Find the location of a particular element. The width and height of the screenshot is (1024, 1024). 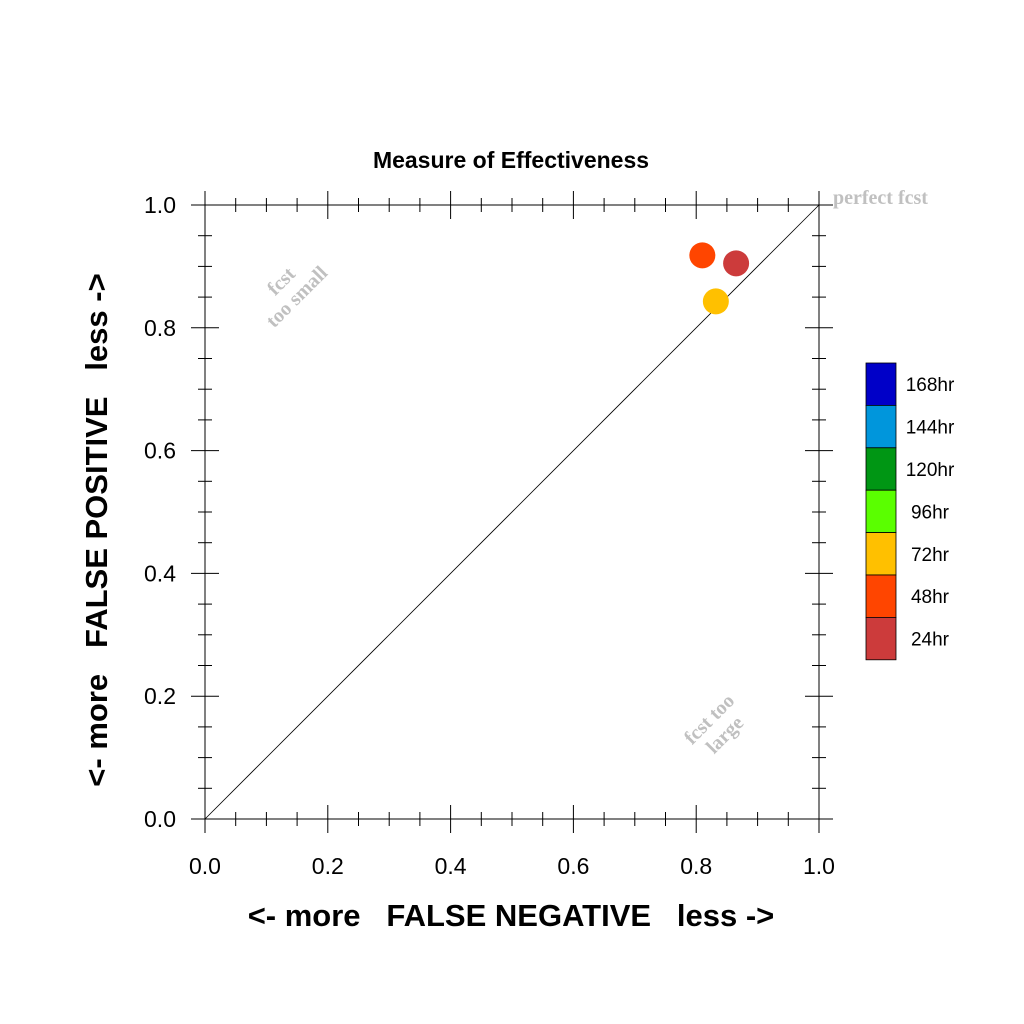

x-tick-label: 0.6 is located at coordinates (573, 866).